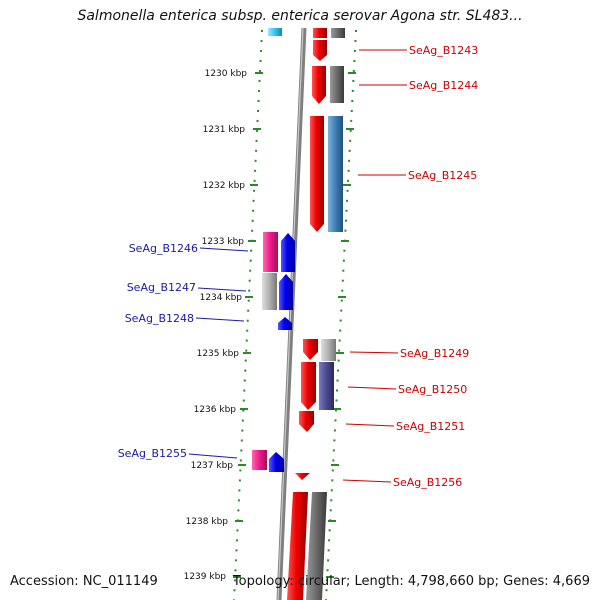  I want to click on gene-box-bottom-red, so click(297, 546).